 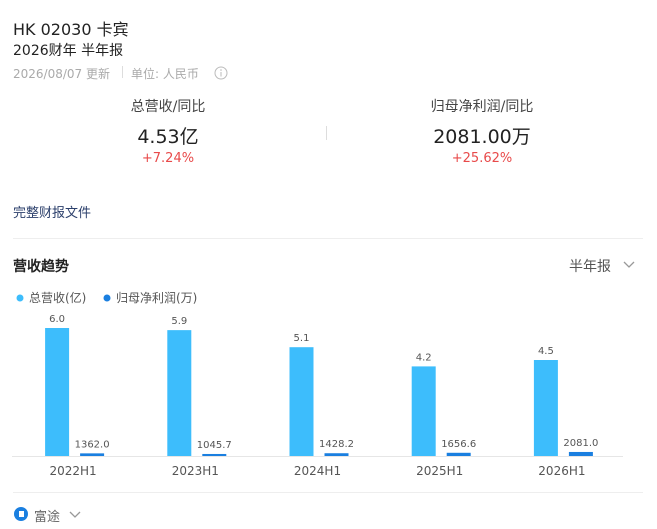 I want to click on currency-unit: 单位: 人民币, so click(x=165, y=74).